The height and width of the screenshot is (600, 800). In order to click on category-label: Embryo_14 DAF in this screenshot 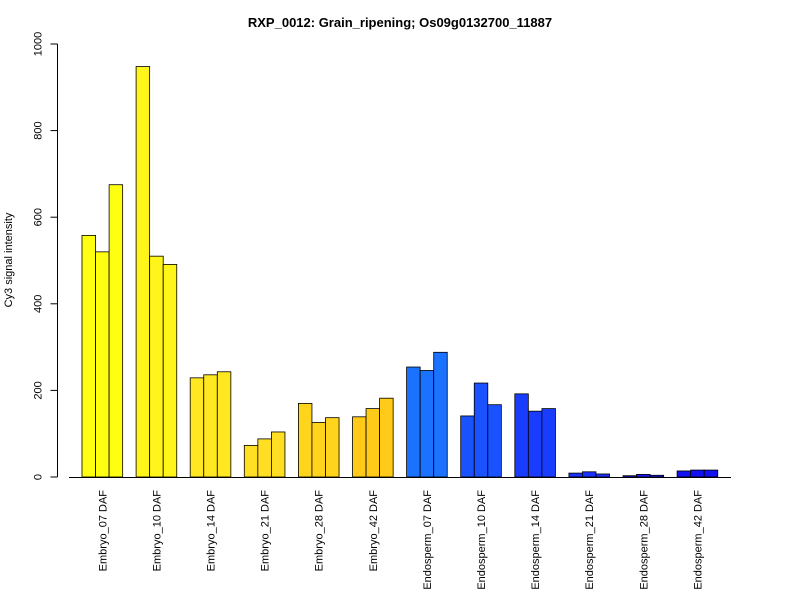, I will do `click(212, 531)`.